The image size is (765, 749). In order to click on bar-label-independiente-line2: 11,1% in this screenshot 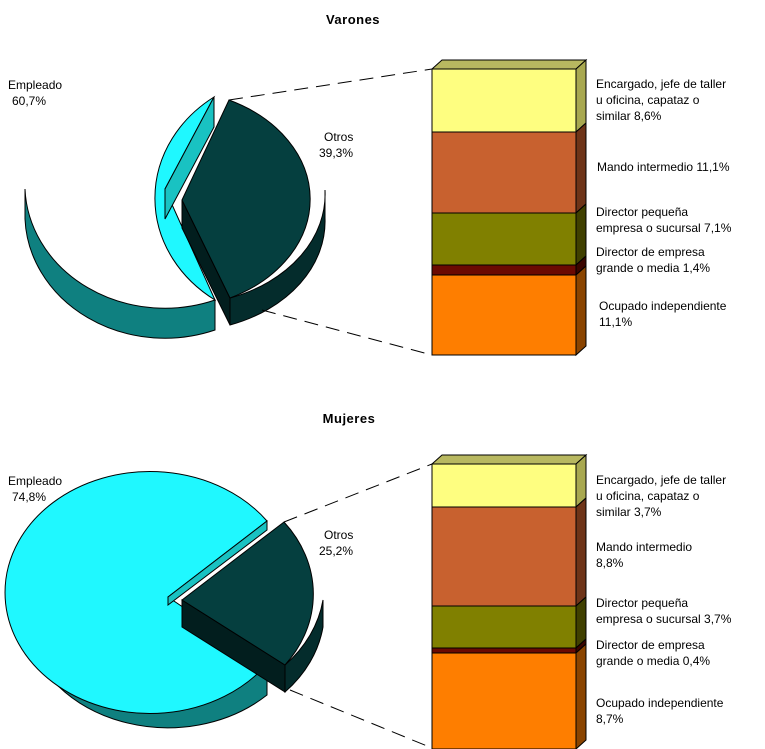, I will do `click(615, 322)`.